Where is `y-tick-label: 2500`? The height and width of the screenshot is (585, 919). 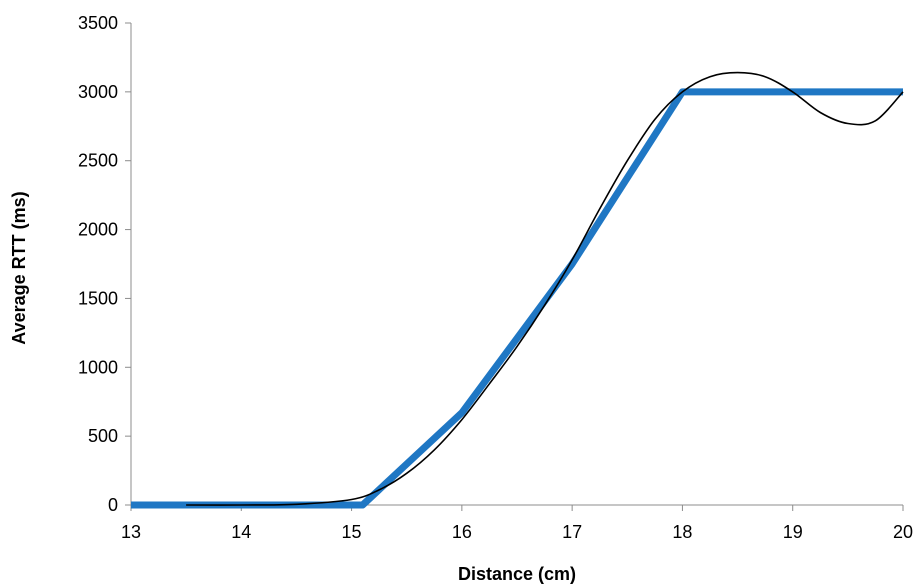 y-tick-label: 2500 is located at coordinates (98, 161).